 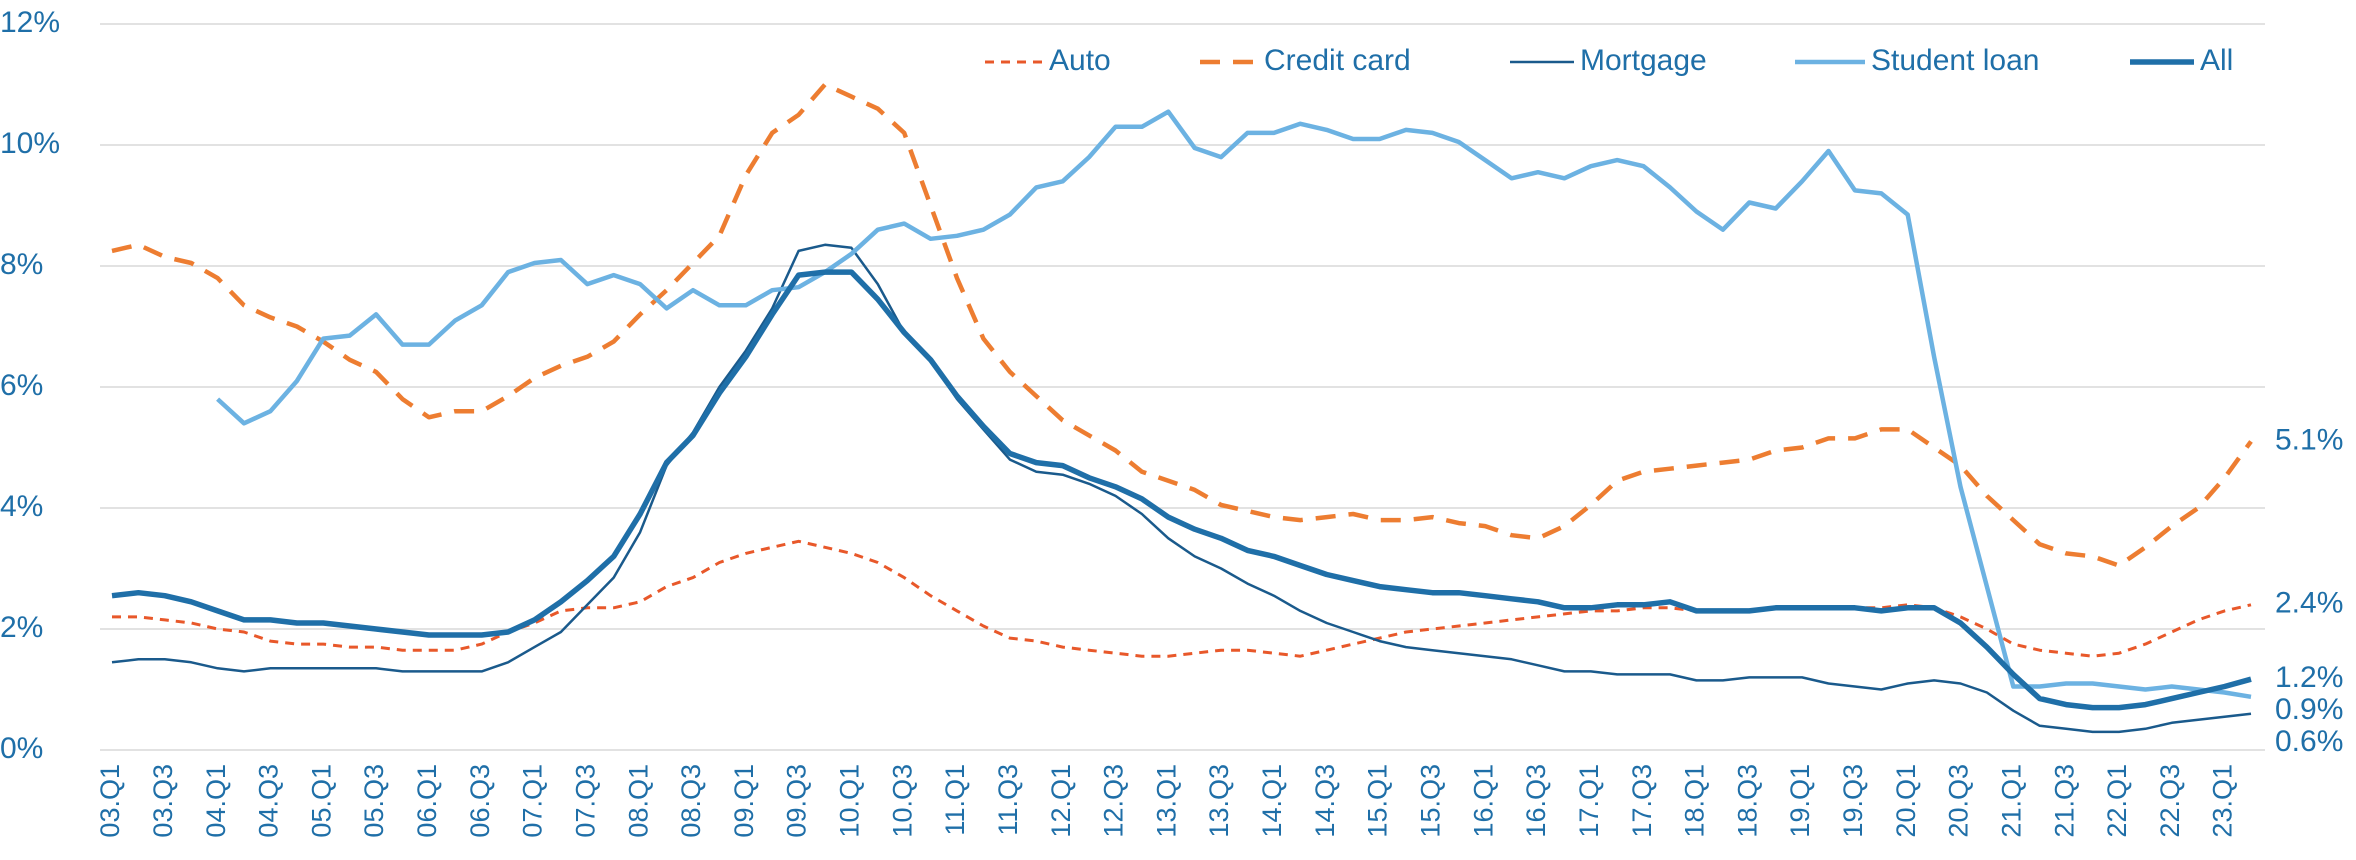 I want to click on legend-label: Student loan, so click(x=1955, y=60).